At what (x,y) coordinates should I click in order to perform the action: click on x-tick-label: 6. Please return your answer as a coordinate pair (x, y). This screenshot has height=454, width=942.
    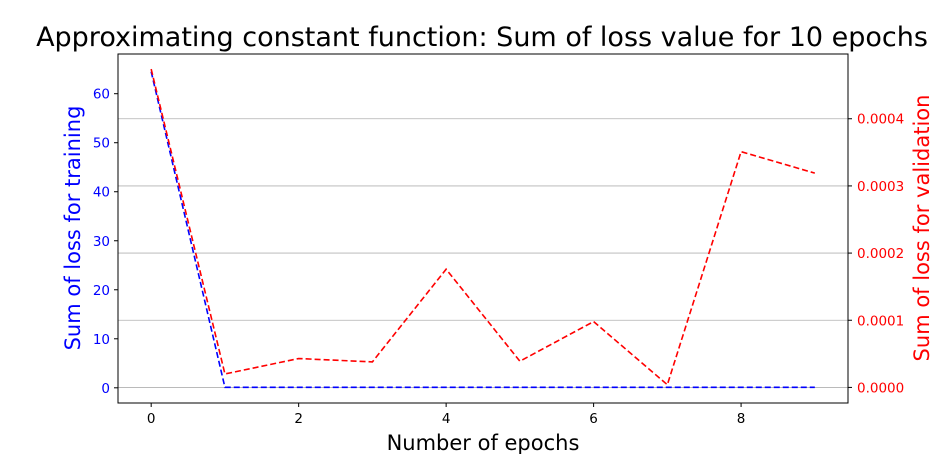
    Looking at the image, I should click on (593, 419).